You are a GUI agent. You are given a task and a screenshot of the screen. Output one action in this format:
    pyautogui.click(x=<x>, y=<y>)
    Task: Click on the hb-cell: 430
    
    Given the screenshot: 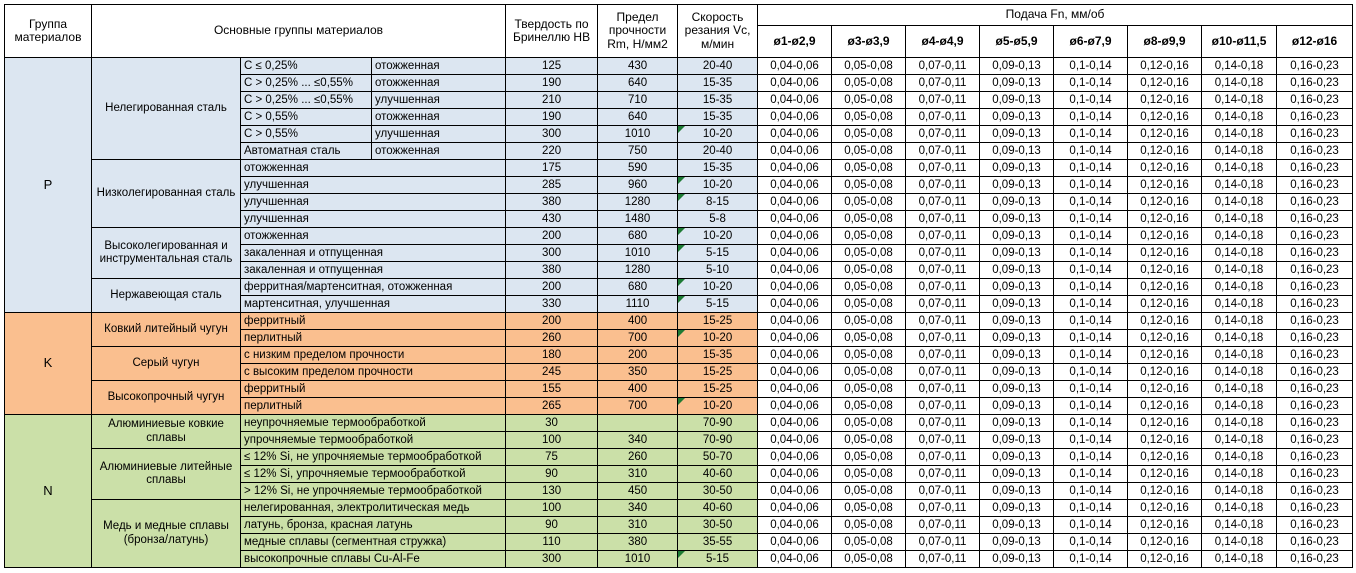 What is the action you would take?
    pyautogui.click(x=552, y=219)
    